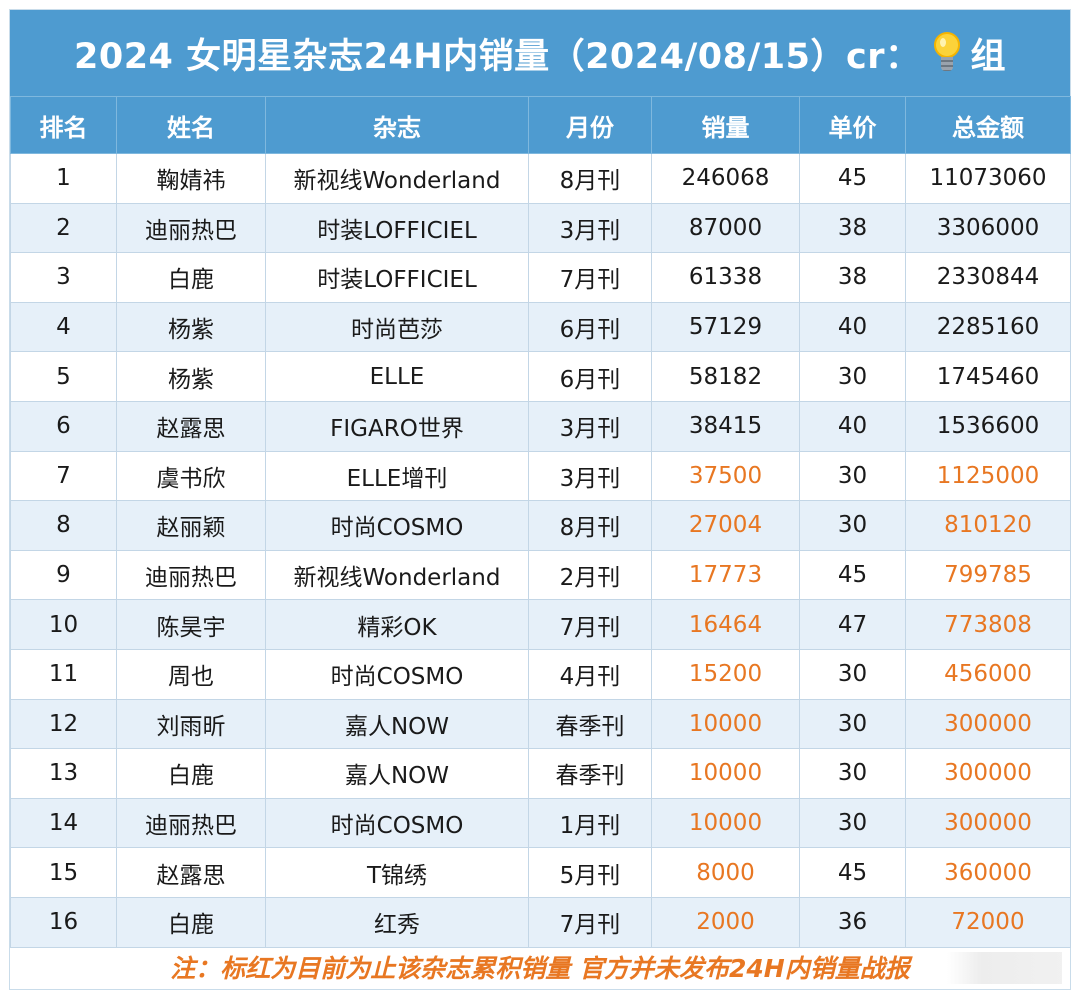 The image size is (1080, 999). I want to click on table-row: 7 虞书欣 ELLE增刊 3月刊 37500 30 1125000, so click(540, 476).